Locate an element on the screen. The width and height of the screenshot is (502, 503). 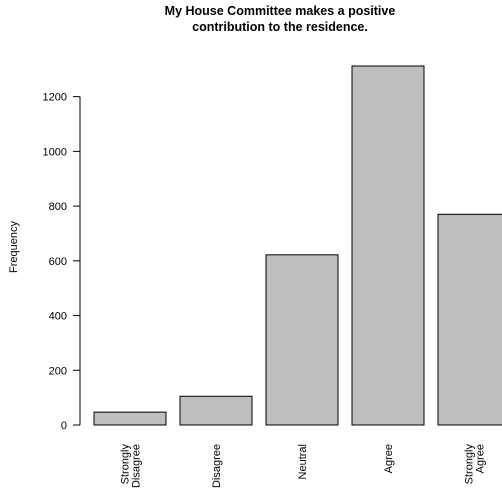
y-tick-label: 400 is located at coordinates (58, 317).